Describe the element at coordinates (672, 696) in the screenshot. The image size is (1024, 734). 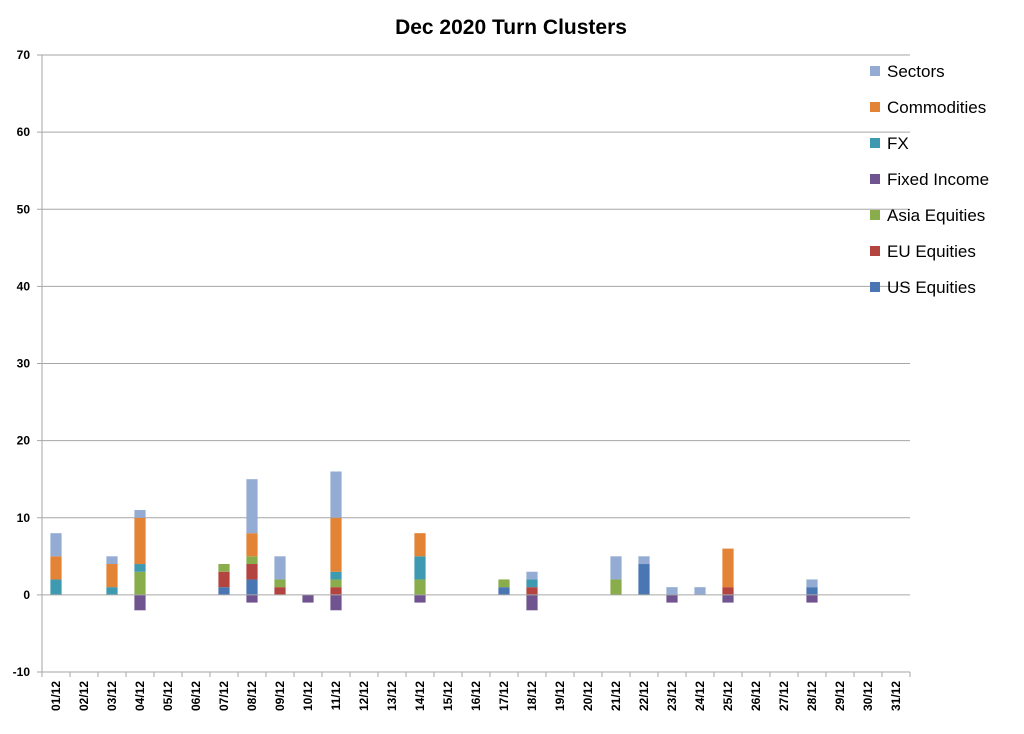
I see `x-tick-label: 23/12` at that location.